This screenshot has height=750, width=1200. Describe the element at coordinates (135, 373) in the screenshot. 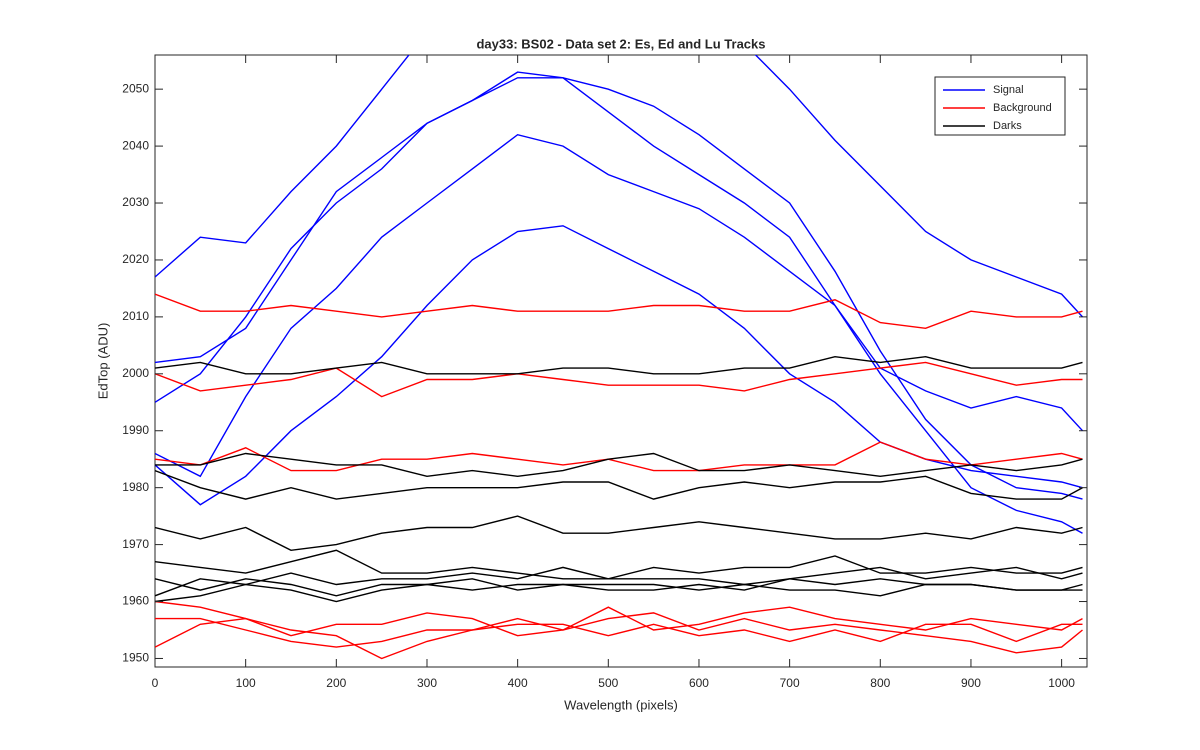

I see `y-tick-label: 2000` at that location.